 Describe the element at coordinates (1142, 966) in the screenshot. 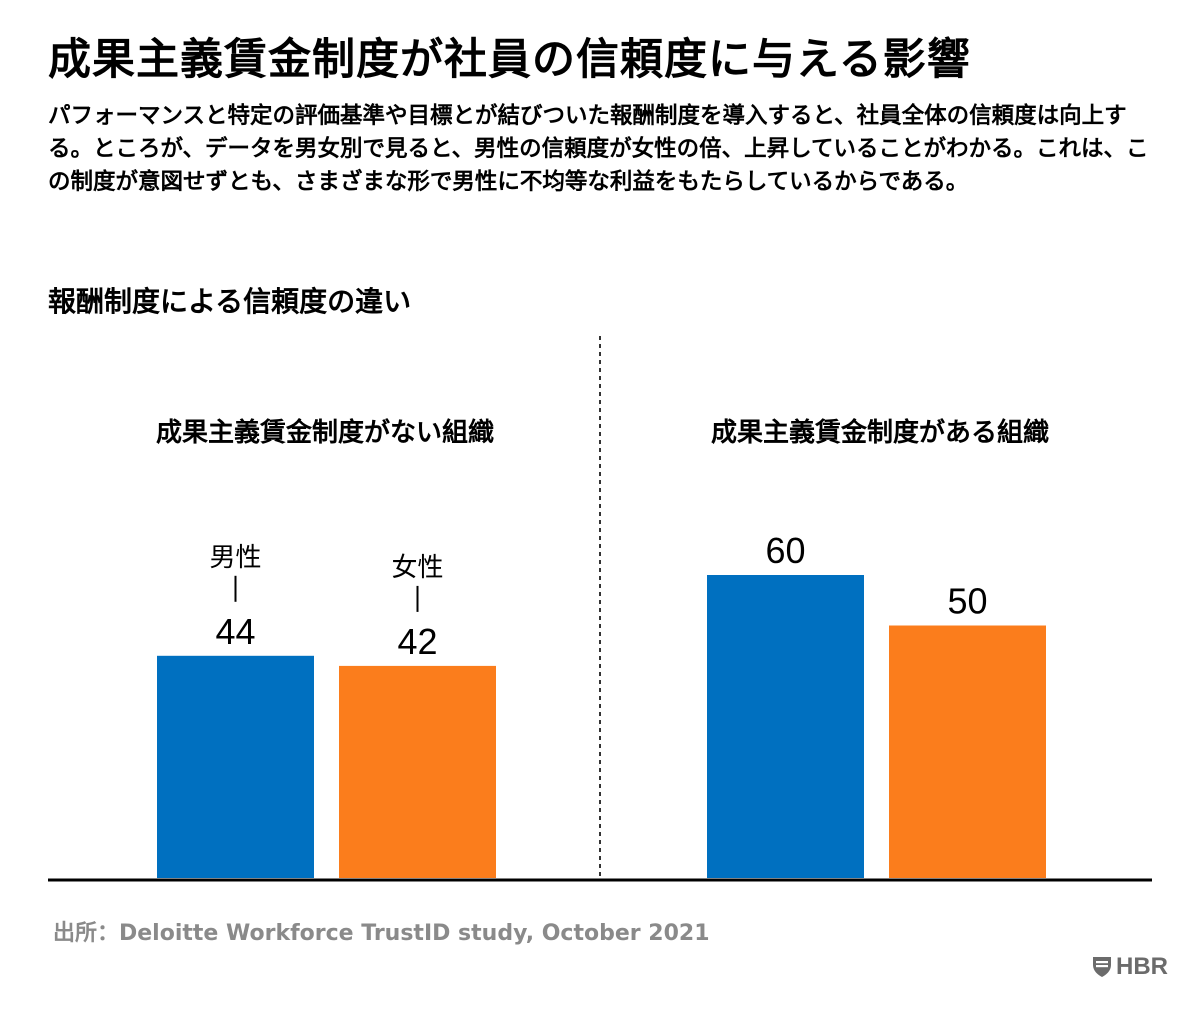

I see `logo-text: HBR` at that location.